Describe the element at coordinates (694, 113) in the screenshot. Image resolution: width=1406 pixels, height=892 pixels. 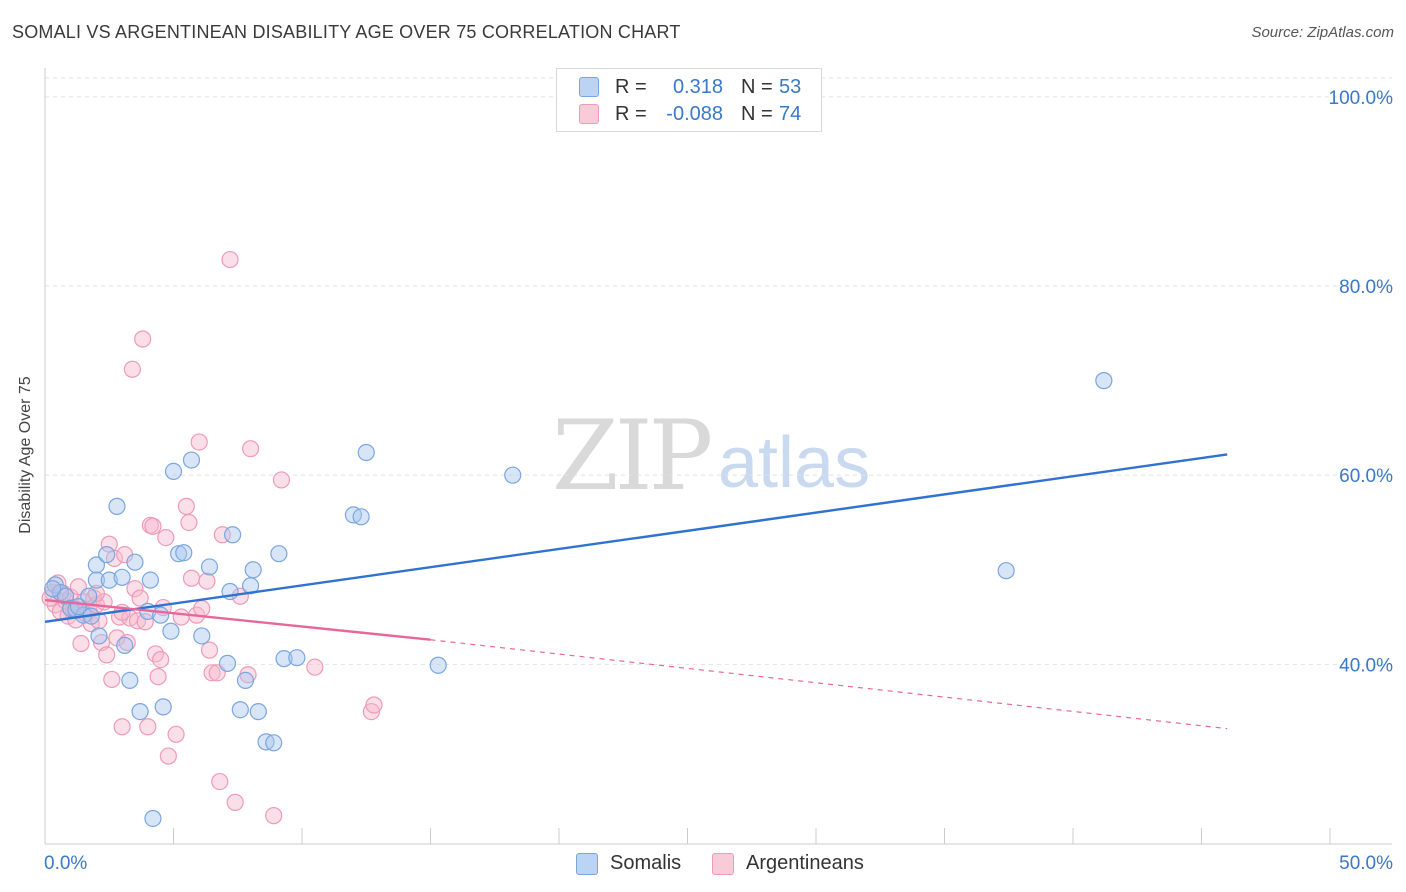
I see `r-value: -0.088` at that location.